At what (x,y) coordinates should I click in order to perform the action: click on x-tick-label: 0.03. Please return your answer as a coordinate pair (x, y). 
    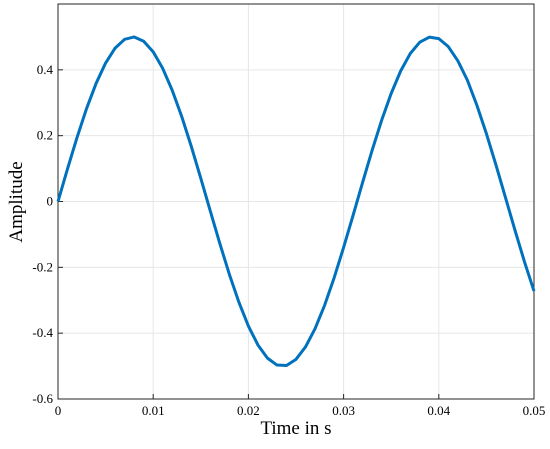
    Looking at the image, I should click on (343, 410).